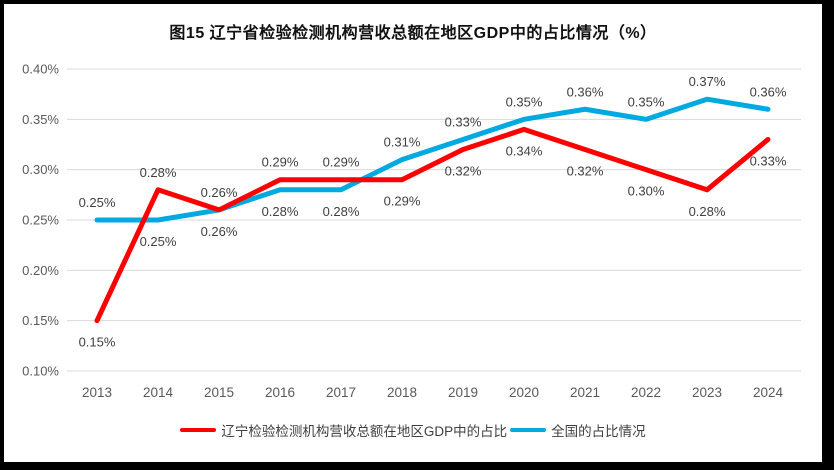  What do you see at coordinates (646, 392) in the screenshot?
I see `x-axis-label: 2022` at bounding box center [646, 392].